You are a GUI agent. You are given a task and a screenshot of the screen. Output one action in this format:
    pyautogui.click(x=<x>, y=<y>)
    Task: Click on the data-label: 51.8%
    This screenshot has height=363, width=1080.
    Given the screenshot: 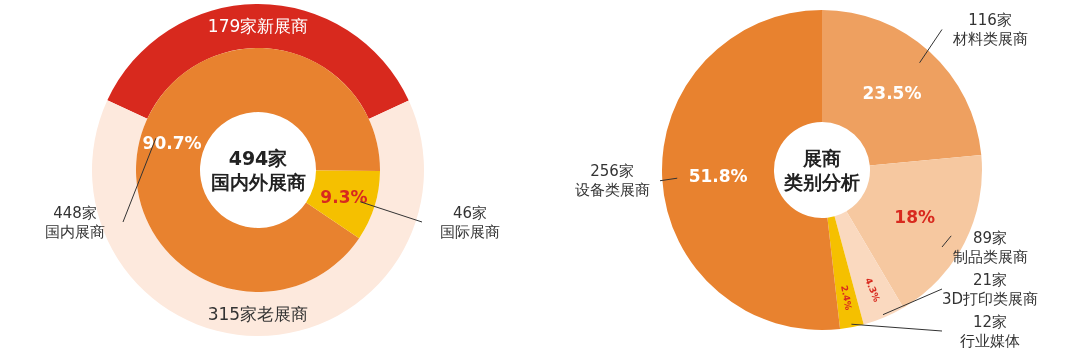 What is the action you would take?
    pyautogui.click(x=718, y=175)
    